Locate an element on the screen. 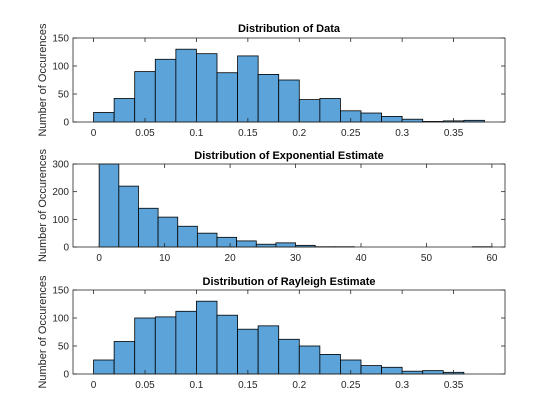 This screenshot has width=560, height=420. y-tick-label: 200 is located at coordinates (60, 192).